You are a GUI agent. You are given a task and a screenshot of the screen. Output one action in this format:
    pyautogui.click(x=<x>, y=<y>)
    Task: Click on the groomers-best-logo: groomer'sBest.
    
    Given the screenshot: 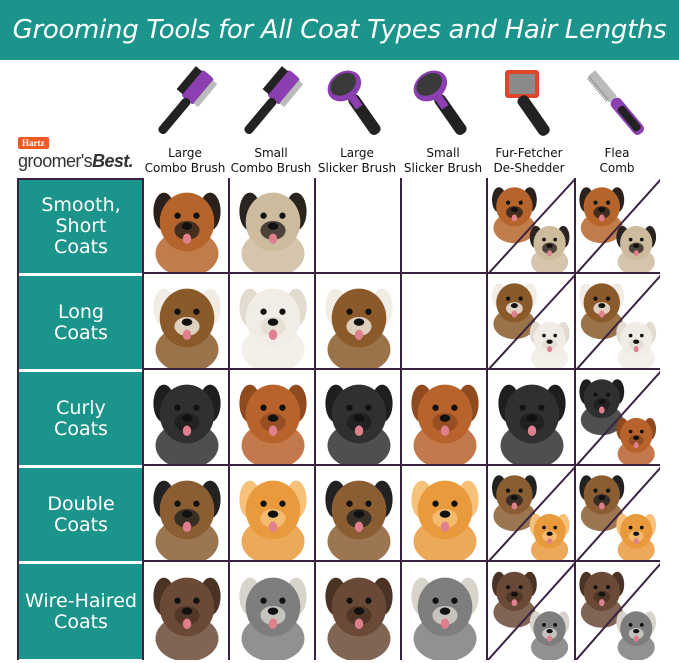 What is the action you would take?
    pyautogui.click(x=76, y=161)
    